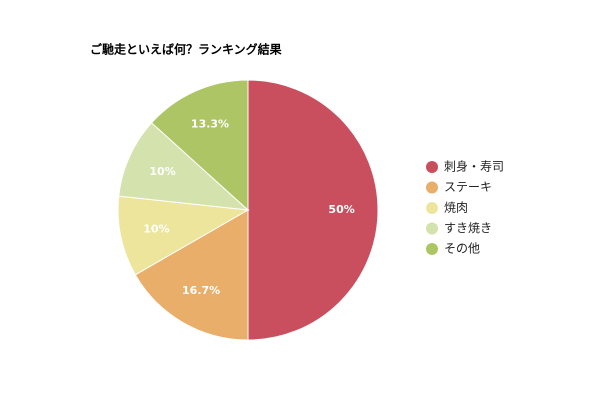  What do you see at coordinates (462, 249) in the screenshot?
I see `legend-label: その他` at bounding box center [462, 249].